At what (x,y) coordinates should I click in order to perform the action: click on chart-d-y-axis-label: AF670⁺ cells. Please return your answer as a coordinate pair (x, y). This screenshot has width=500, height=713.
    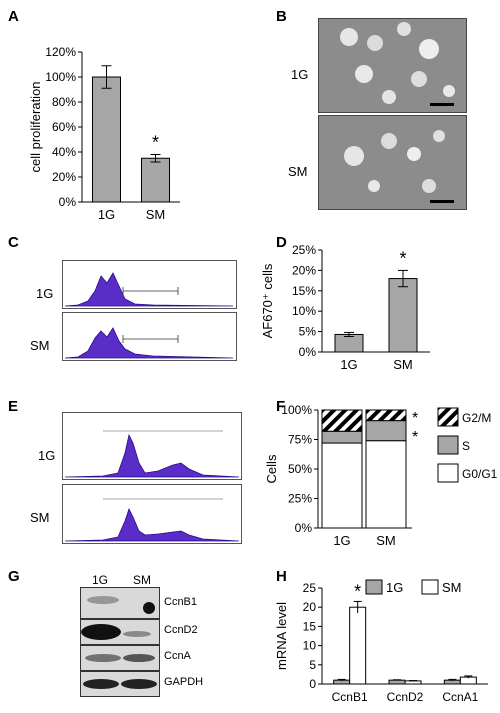
    Looking at the image, I should click on (267, 300).